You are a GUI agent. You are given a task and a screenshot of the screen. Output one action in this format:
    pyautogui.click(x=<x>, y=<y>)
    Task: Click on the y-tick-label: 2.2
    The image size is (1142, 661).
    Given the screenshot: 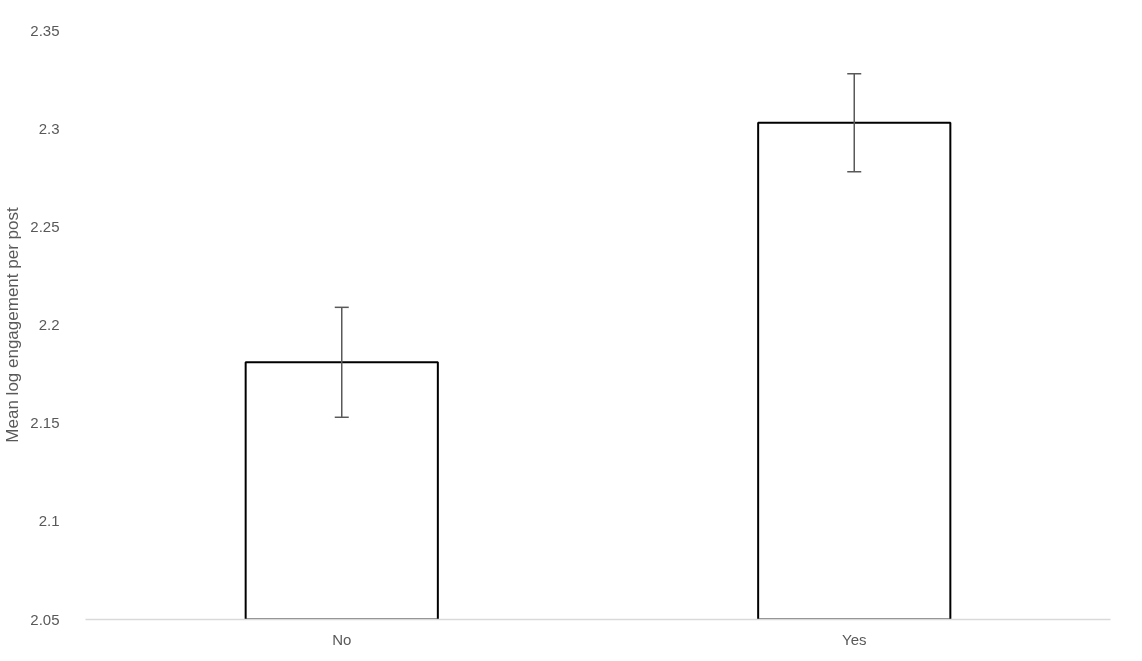 What is the action you would take?
    pyautogui.click(x=49, y=324)
    